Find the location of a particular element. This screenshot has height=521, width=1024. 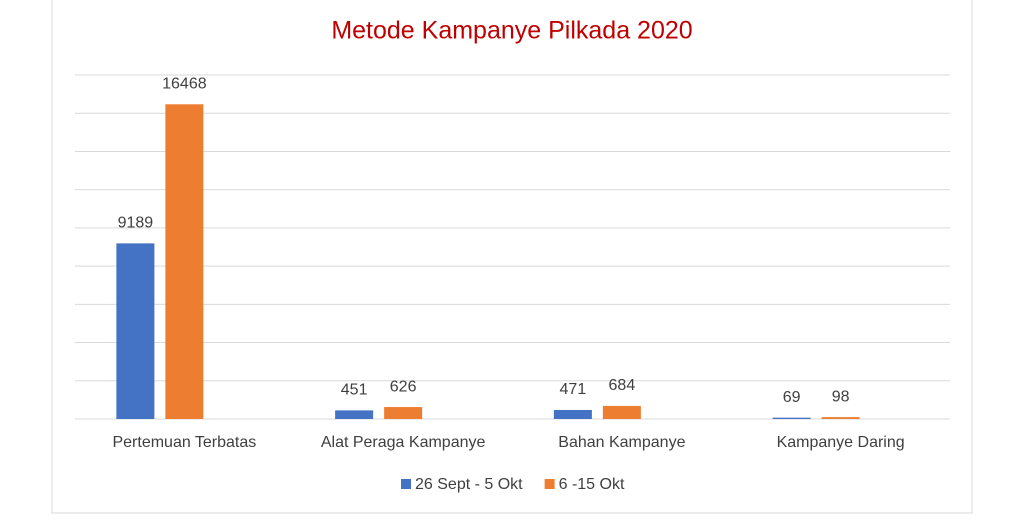

x-tick-label: Bahan Kampanye is located at coordinates (621, 442).